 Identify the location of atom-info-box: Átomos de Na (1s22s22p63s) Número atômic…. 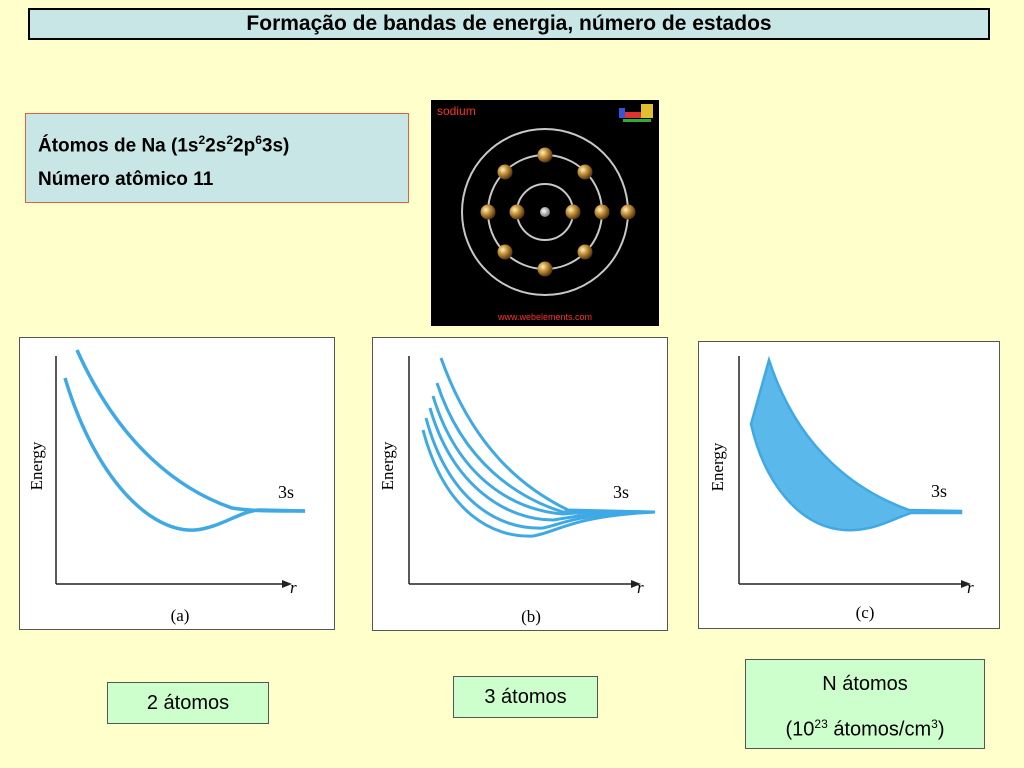
(217, 158).